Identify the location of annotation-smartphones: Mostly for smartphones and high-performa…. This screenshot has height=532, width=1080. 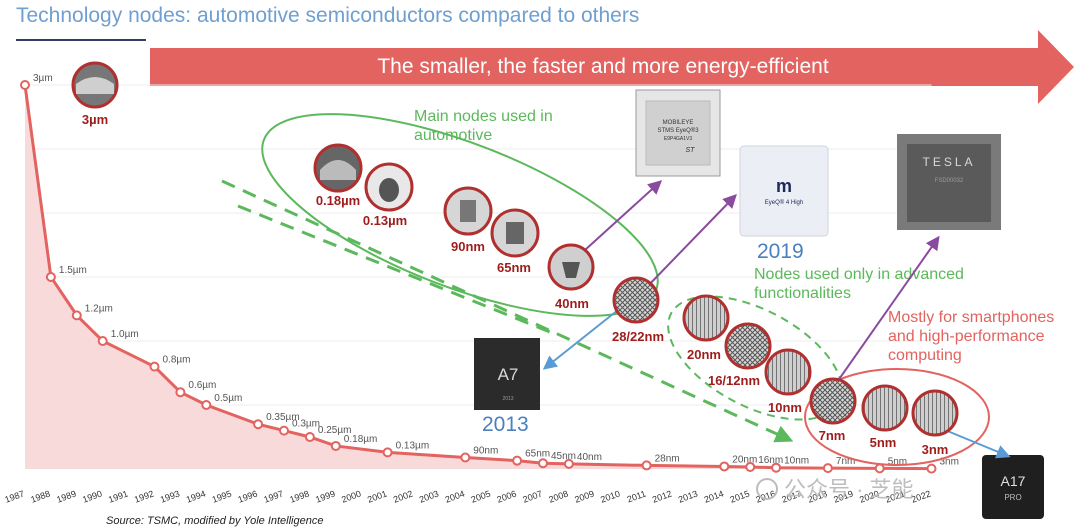
(971, 336).